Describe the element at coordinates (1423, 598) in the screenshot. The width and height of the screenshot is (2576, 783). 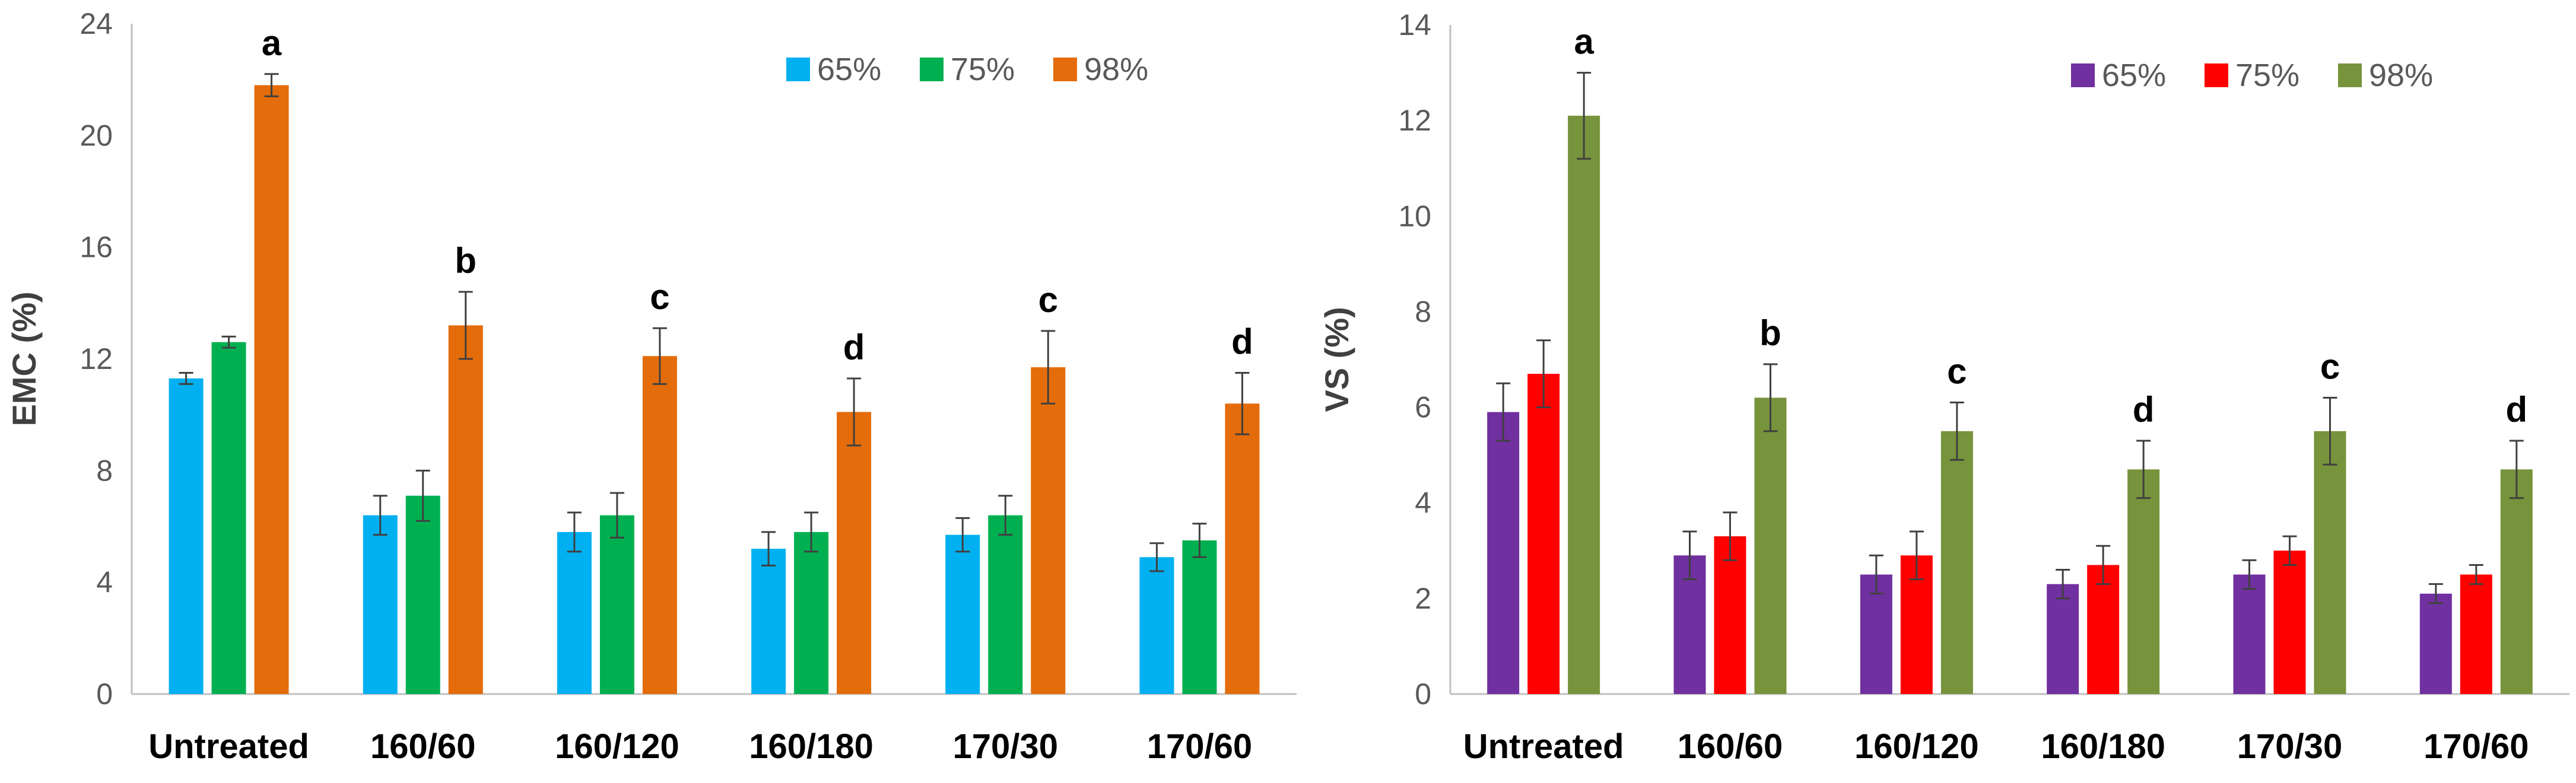
I see `y-tick-label: 2` at that location.